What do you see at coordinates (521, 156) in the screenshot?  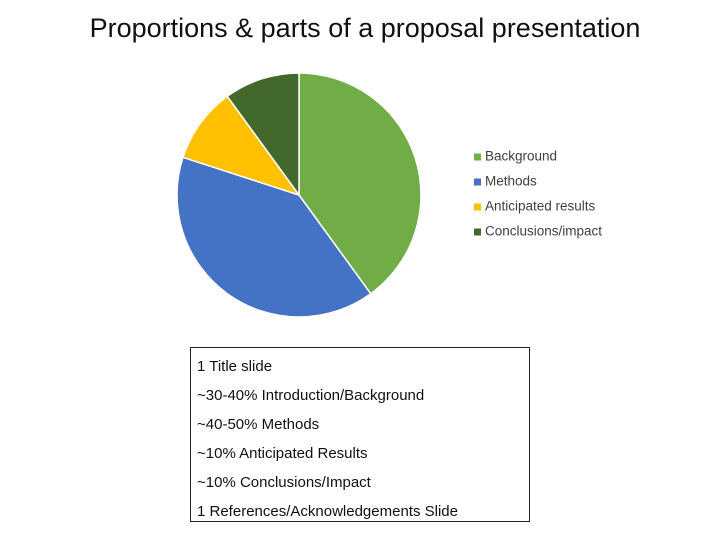 I see `legend-label: Background` at bounding box center [521, 156].